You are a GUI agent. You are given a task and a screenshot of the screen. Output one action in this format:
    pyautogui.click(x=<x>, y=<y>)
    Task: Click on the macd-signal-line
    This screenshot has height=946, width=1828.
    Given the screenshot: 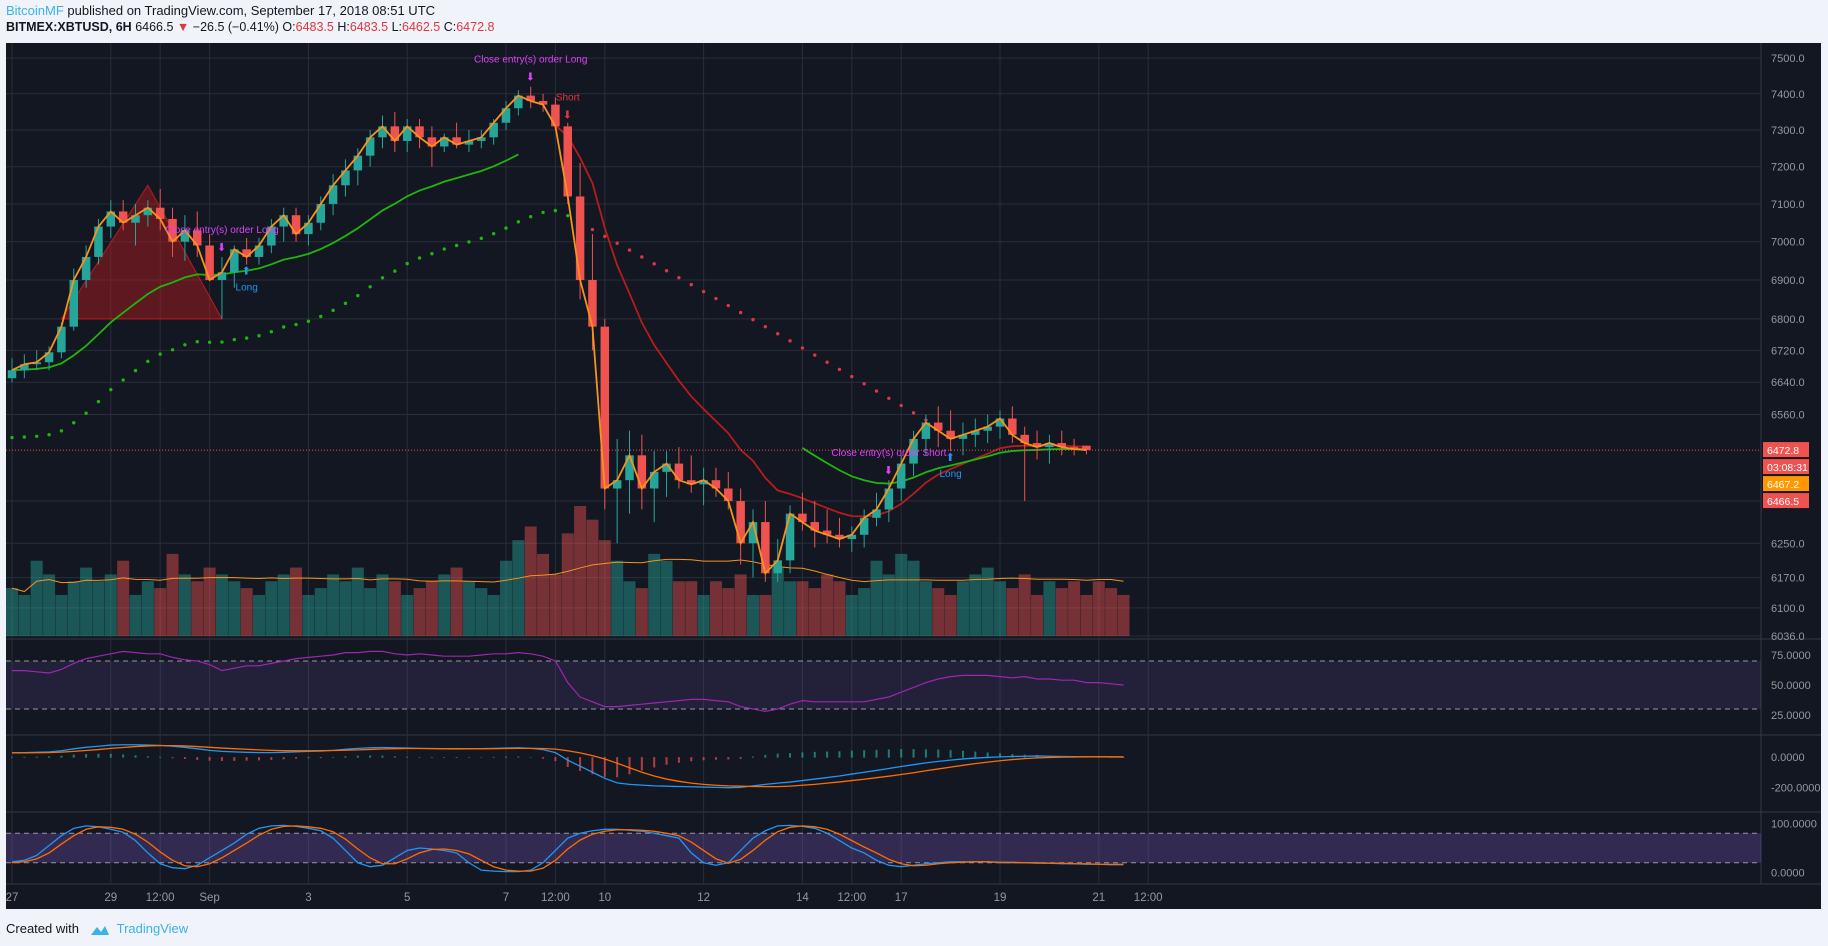 What is the action you would take?
    pyautogui.click(x=568, y=766)
    